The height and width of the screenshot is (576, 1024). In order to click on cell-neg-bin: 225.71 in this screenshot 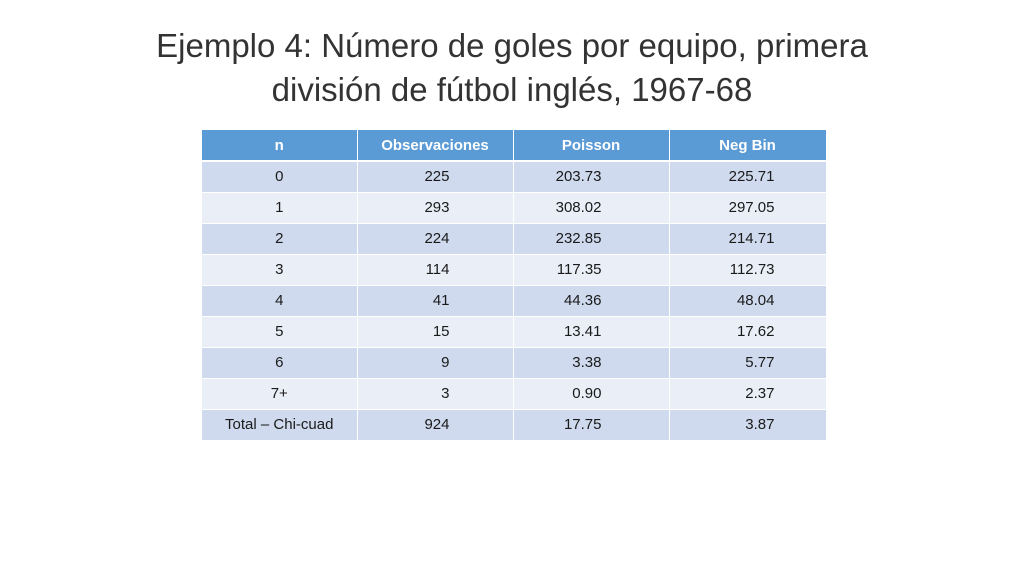, I will do `click(748, 177)`.